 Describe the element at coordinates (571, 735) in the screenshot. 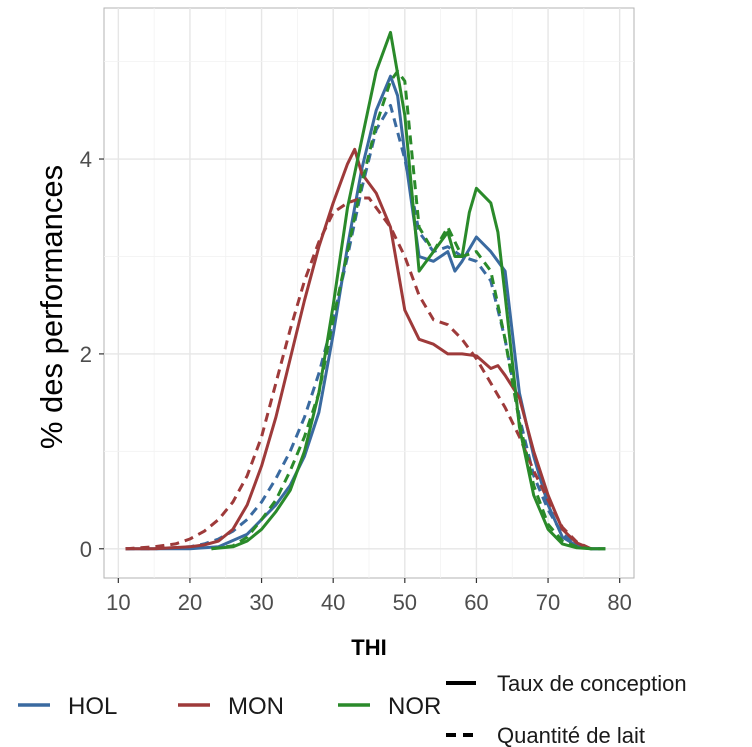

I see `linetype-label-lait: Quantité de lait` at that location.